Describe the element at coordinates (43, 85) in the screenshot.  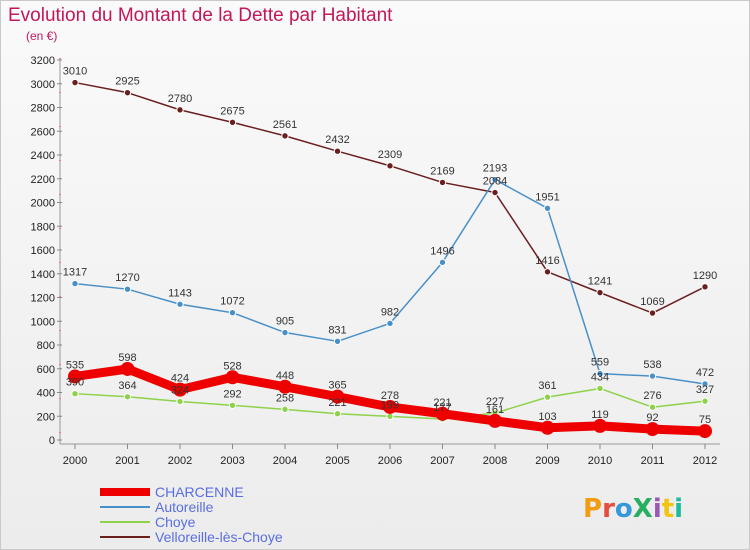
I see `y-tick-label: 3000` at that location.